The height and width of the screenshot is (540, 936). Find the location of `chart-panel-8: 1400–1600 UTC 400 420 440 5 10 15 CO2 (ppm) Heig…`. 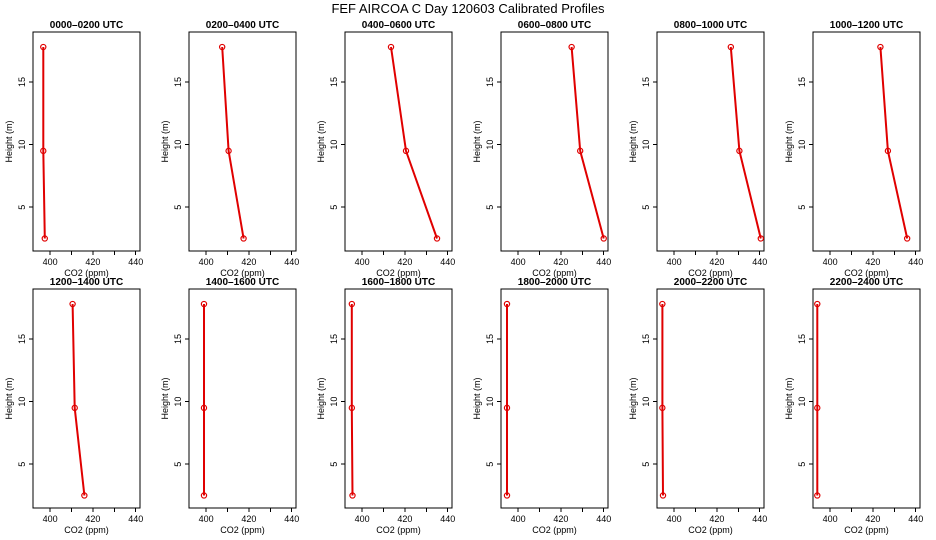

chart-panel-8: 1400–1600 UTC 400 420 440 5 10 15 CO2 (ppm) Heig… is located at coordinates (229, 406).